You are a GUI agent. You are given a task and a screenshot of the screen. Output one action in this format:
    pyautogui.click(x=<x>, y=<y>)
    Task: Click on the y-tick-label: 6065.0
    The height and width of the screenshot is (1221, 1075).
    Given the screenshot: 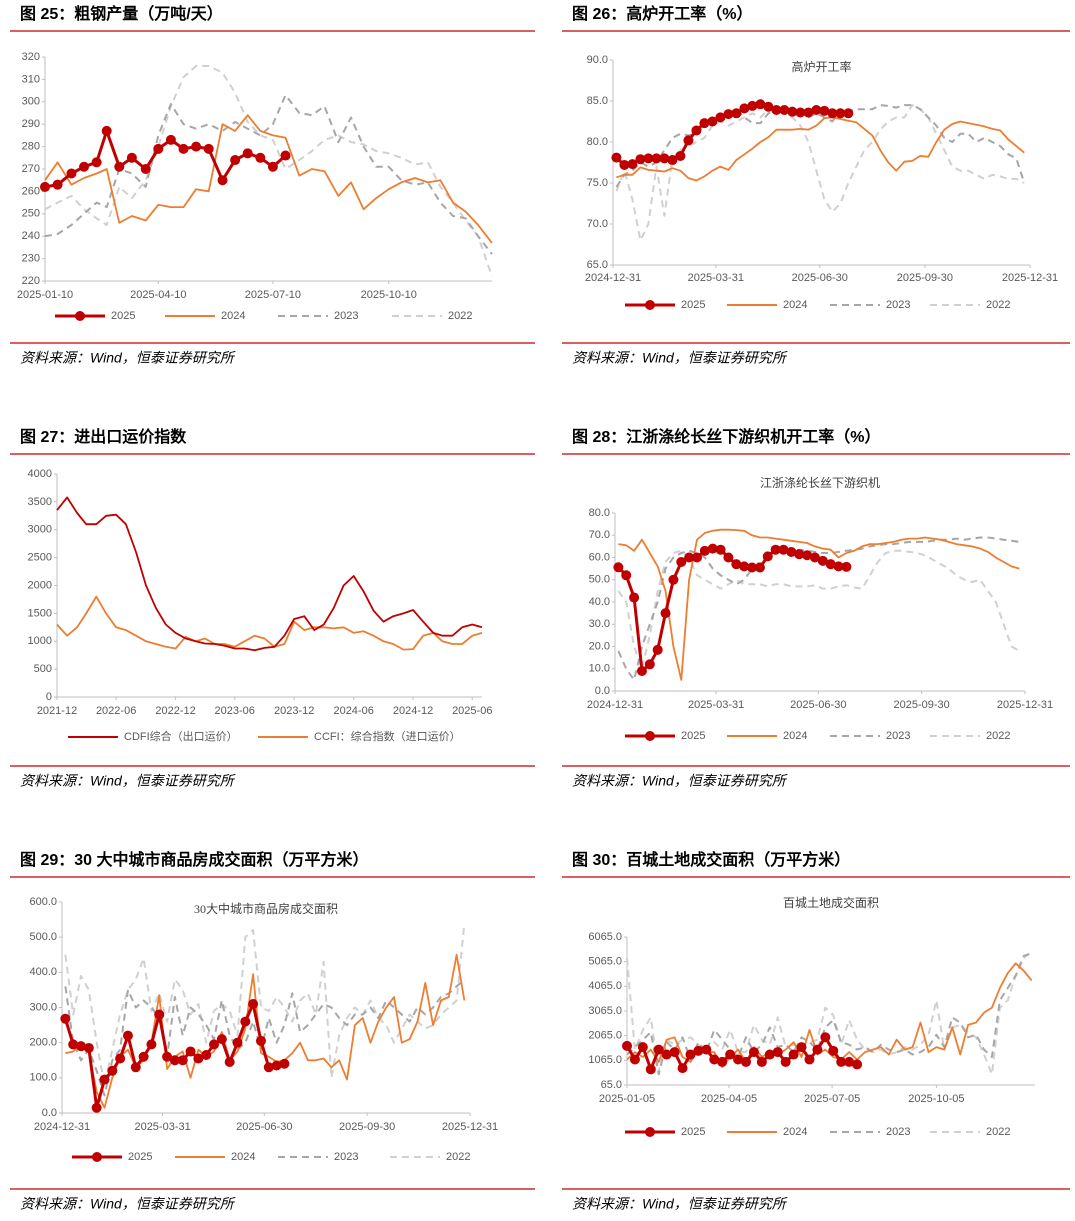 What is the action you would take?
    pyautogui.click(x=605, y=937)
    